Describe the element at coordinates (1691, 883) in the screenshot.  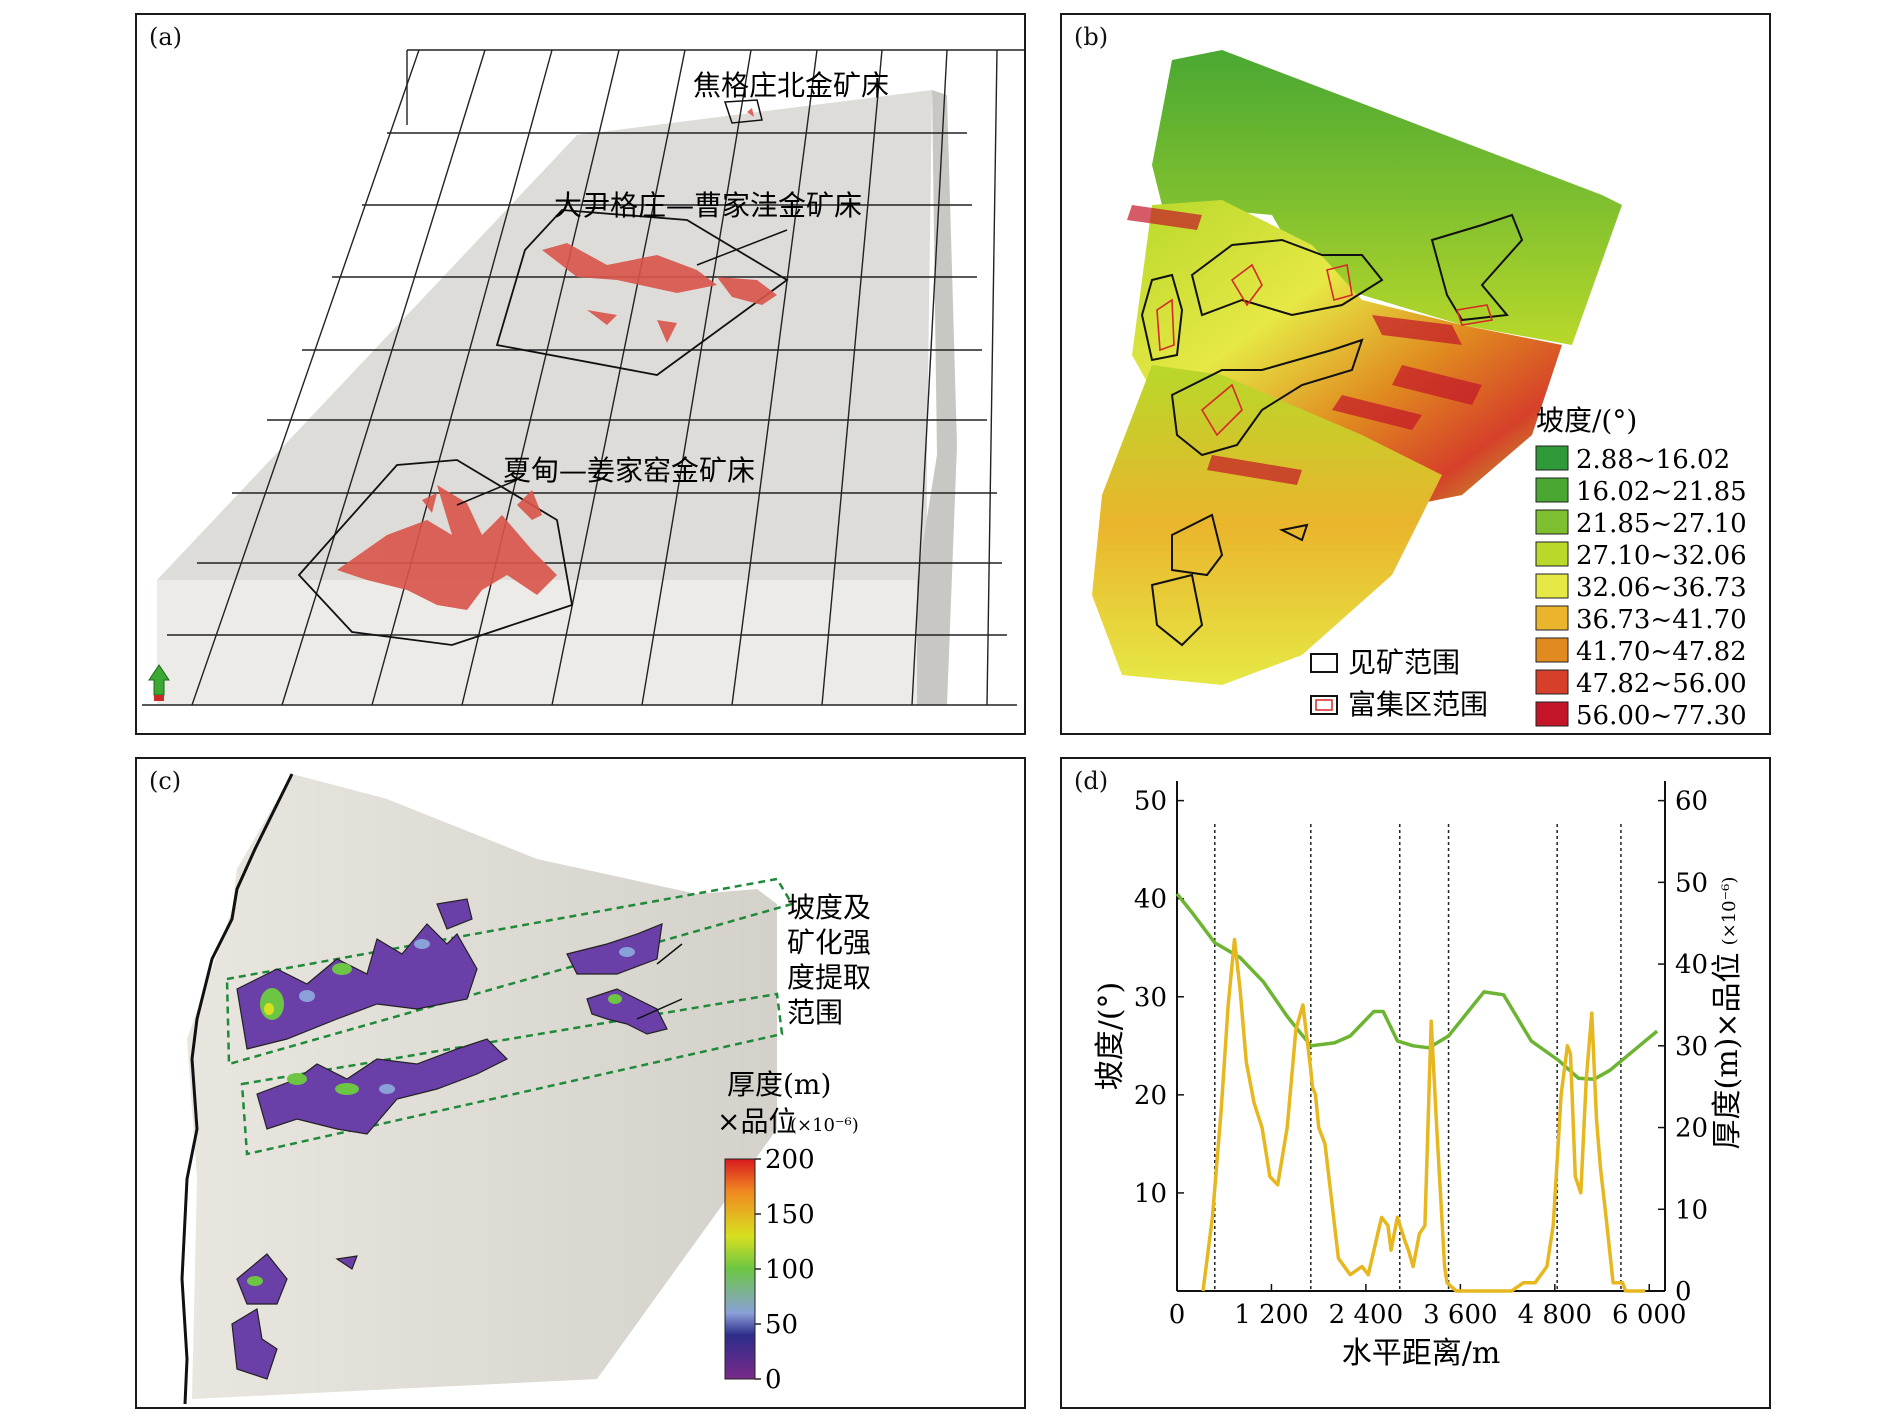
I see `y-right-tick-label-5: 50` at that location.